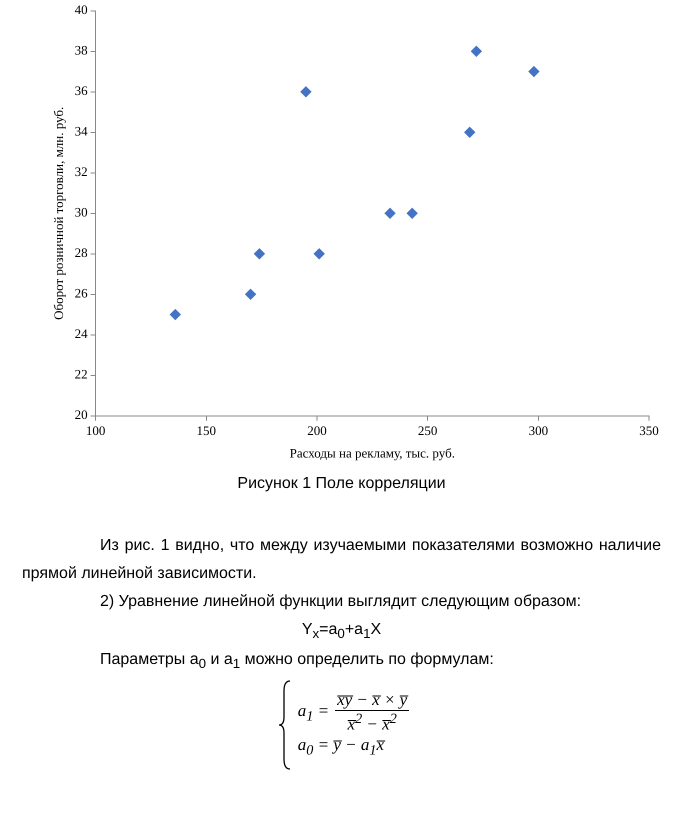 The height and width of the screenshot is (834, 687). I want to click on text: a$_{0}$ = y̅ − a$_{1}$x̅, so click(342, 747).